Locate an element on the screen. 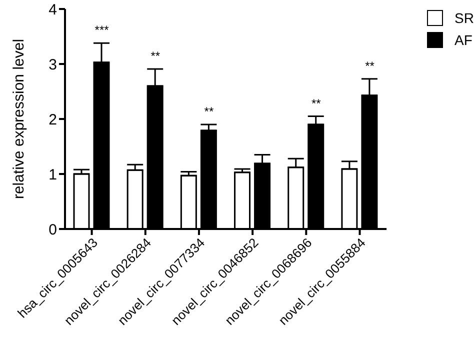 The image size is (474, 356). y-axis-title: relative expression level is located at coordinates (19, 119).